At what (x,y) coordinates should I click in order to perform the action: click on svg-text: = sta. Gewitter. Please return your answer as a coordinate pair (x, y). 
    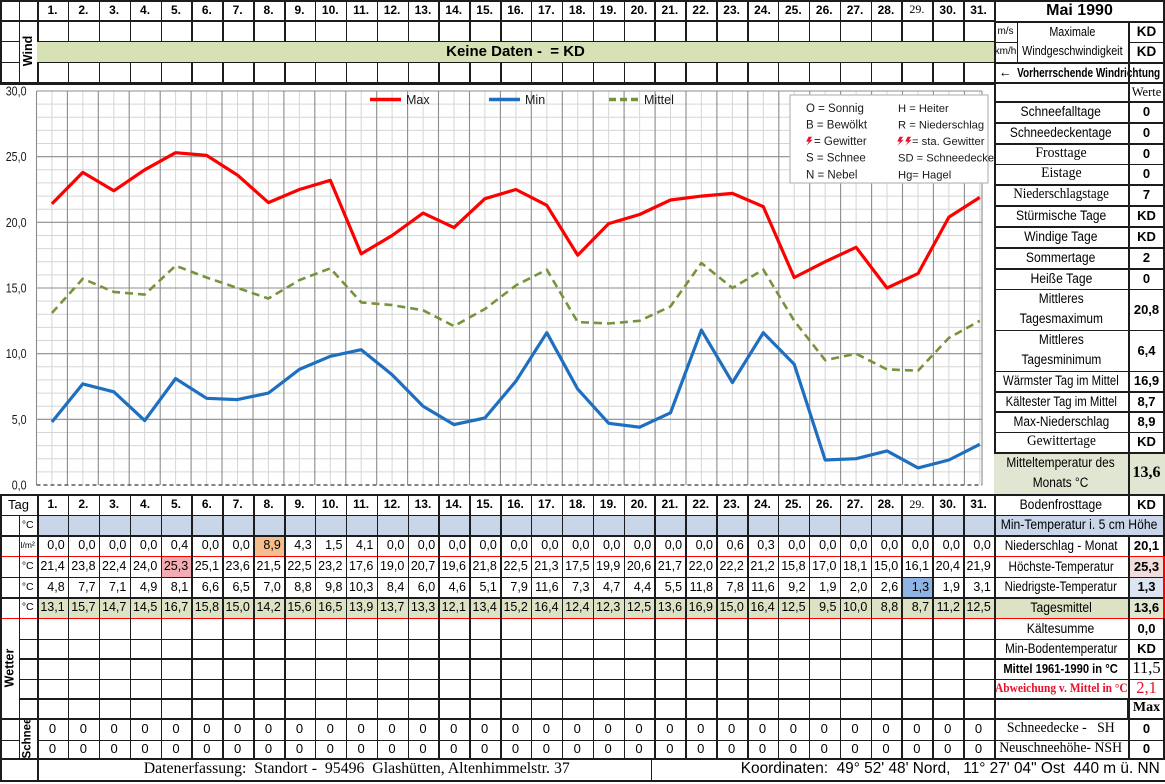
    Looking at the image, I should click on (948, 142).